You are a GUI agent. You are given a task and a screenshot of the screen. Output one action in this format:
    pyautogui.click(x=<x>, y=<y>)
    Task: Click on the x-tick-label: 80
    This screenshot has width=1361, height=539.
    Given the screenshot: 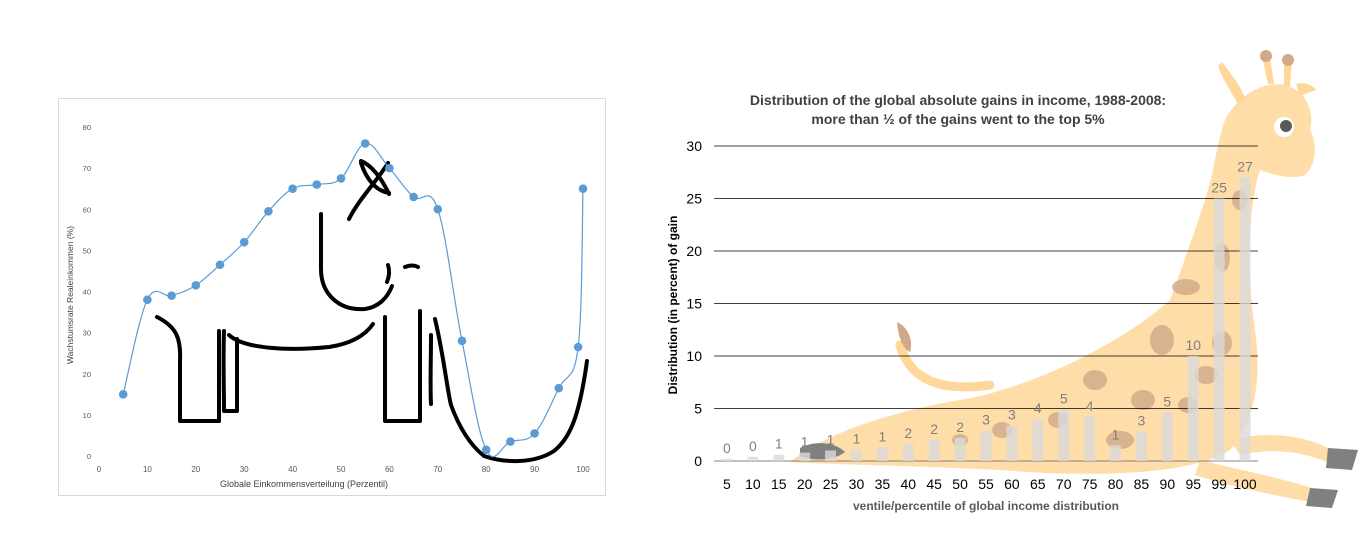 What is the action you would take?
    pyautogui.click(x=1116, y=484)
    